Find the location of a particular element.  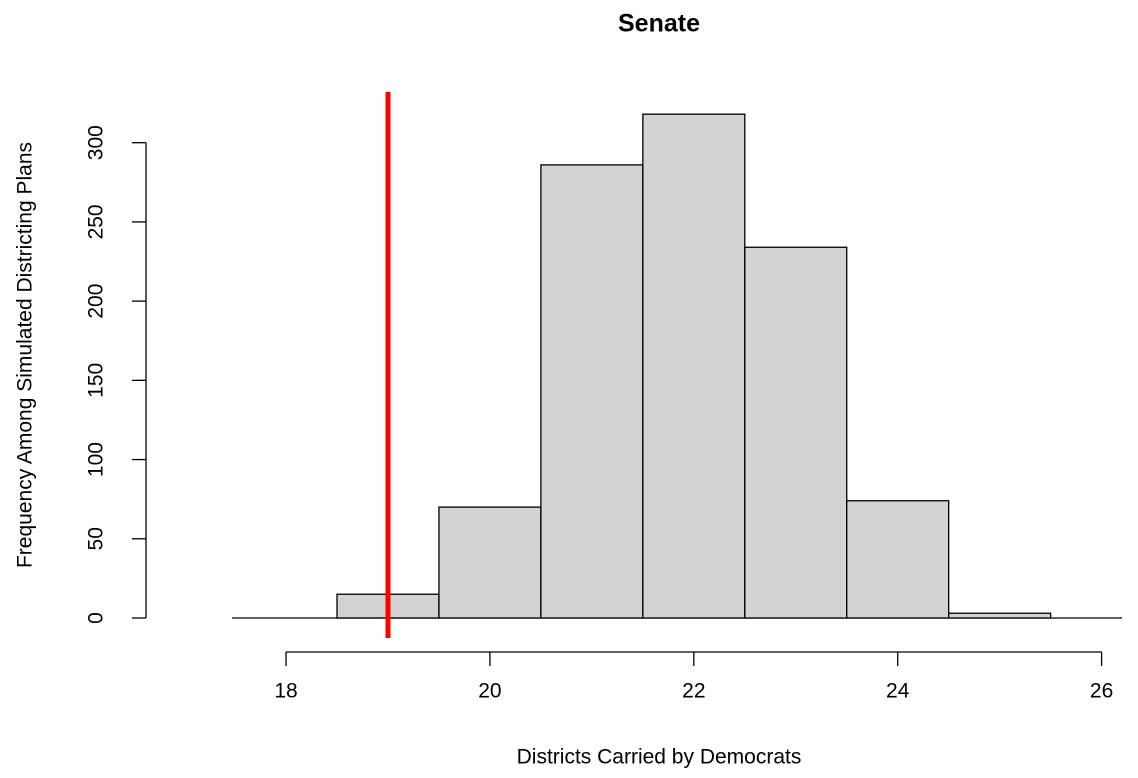

chart-title: Senate is located at coordinates (659, 24).